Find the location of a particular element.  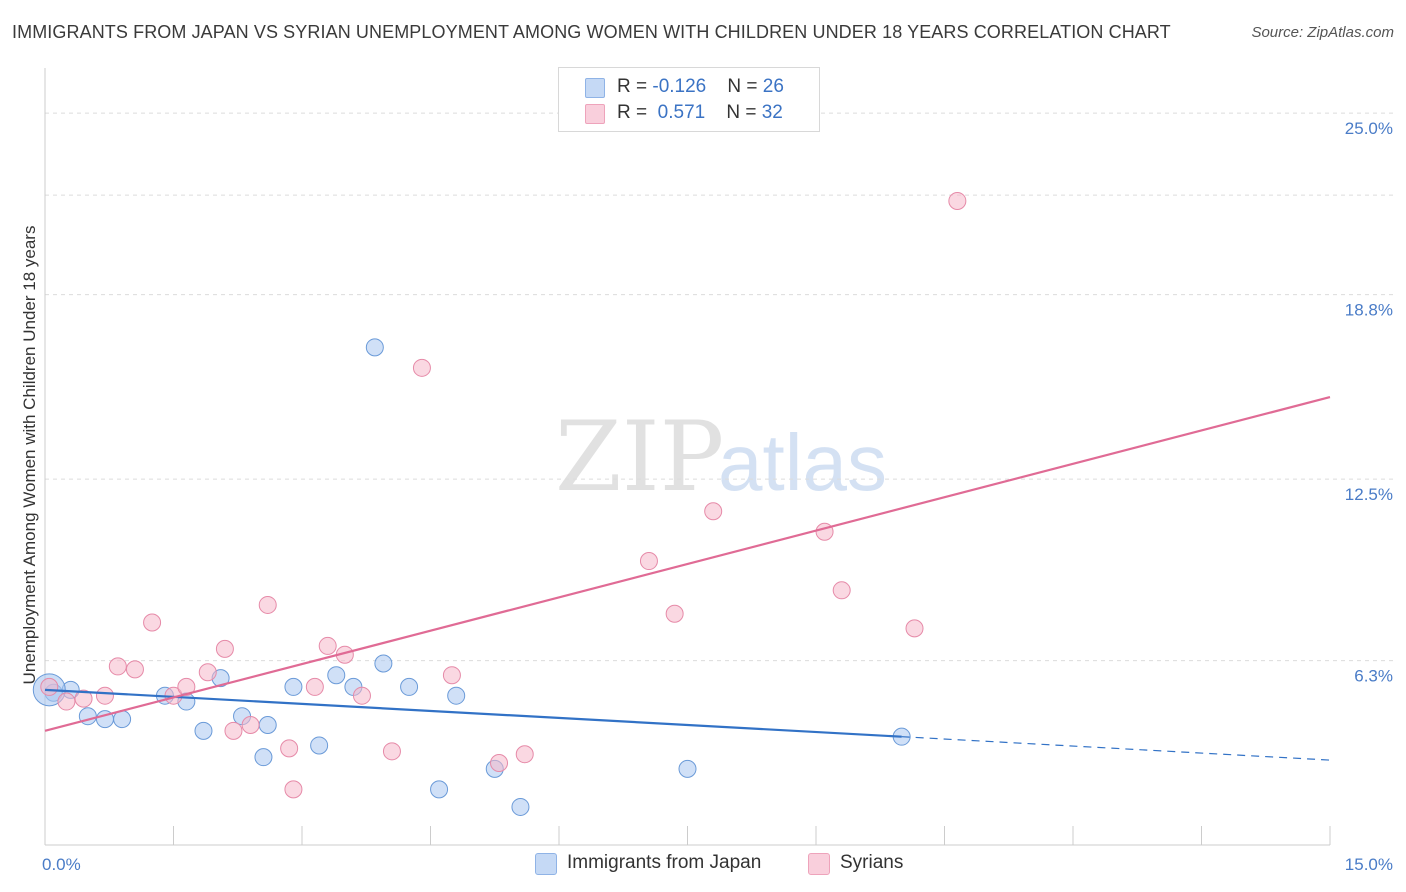

syrians-n-value: 32 is located at coordinates (772, 112).